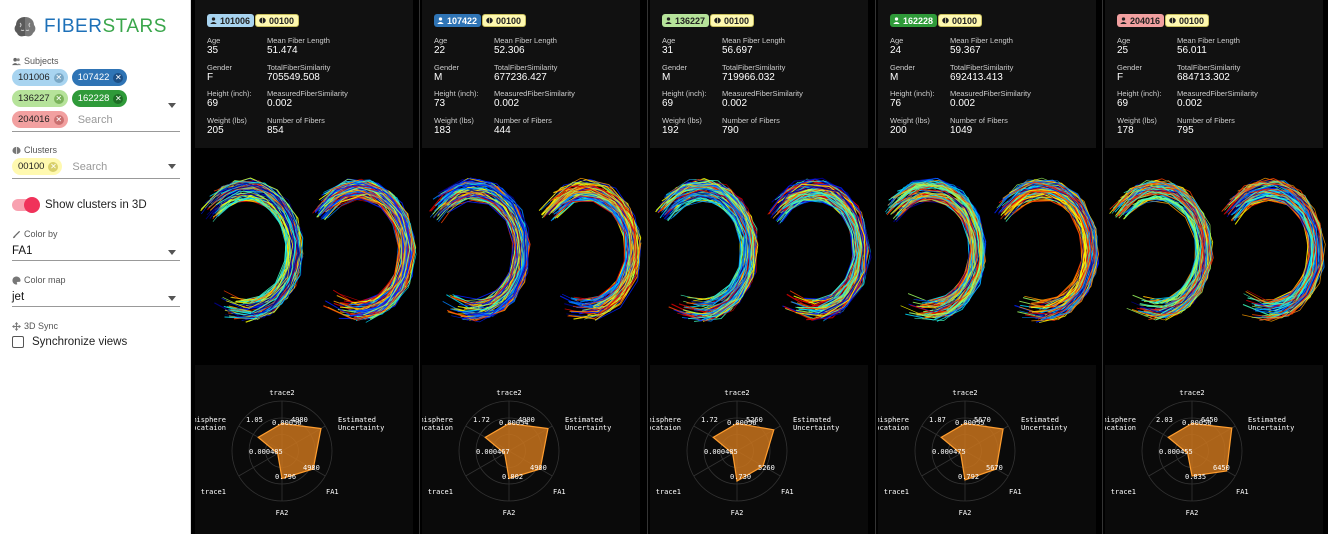 The width and height of the screenshot is (1328, 534). Describe the element at coordinates (95, 119) in the screenshot. I see `subjects-search-input: Search` at that location.